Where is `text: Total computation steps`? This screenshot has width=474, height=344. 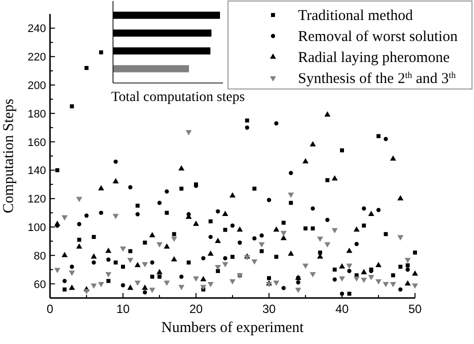
text: Total computation steps is located at coordinates (178, 97).